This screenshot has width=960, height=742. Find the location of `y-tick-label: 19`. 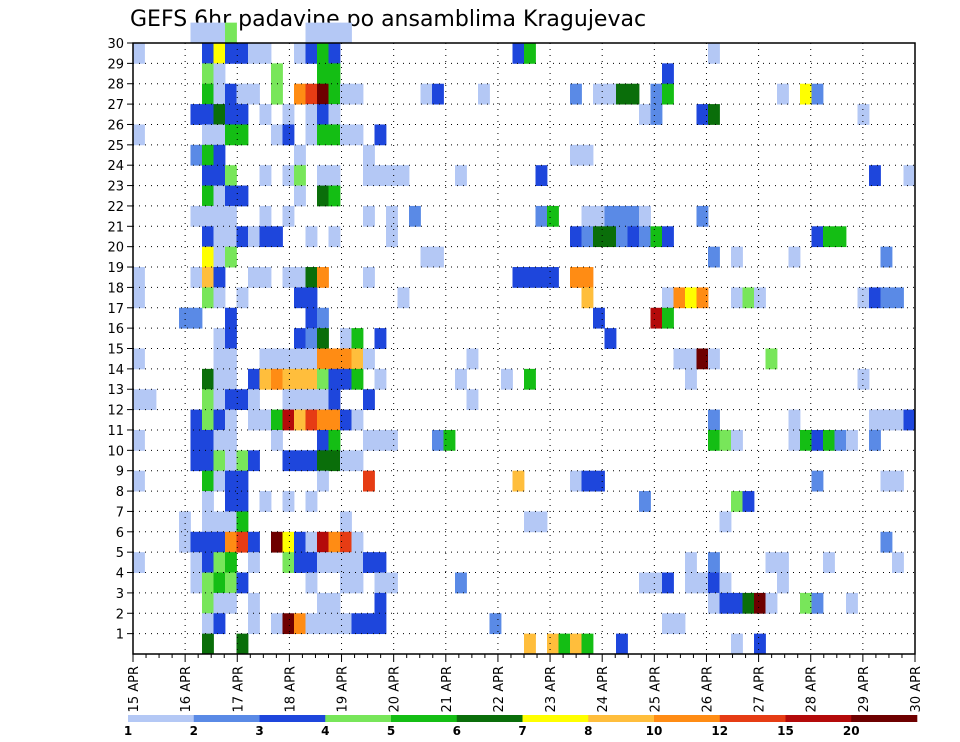

y-tick-label: 19 is located at coordinates (115, 268).